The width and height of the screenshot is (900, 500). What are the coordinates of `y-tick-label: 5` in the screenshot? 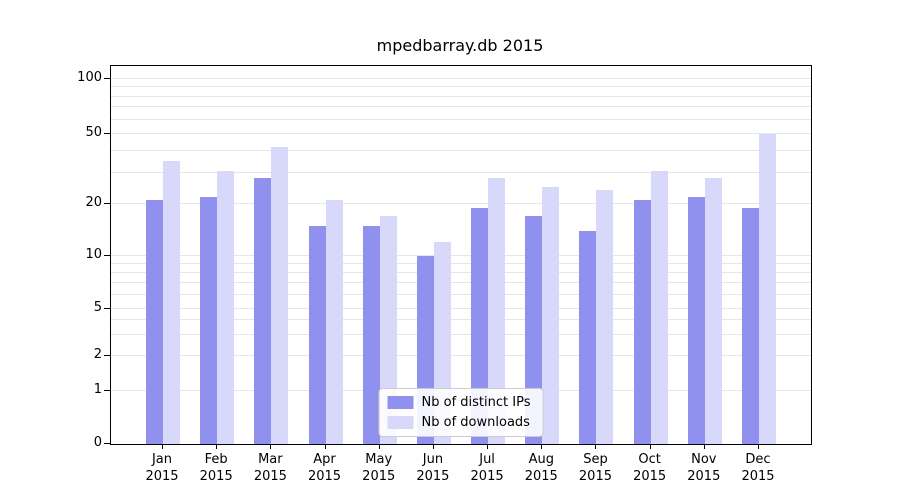 It's located at (97, 307).